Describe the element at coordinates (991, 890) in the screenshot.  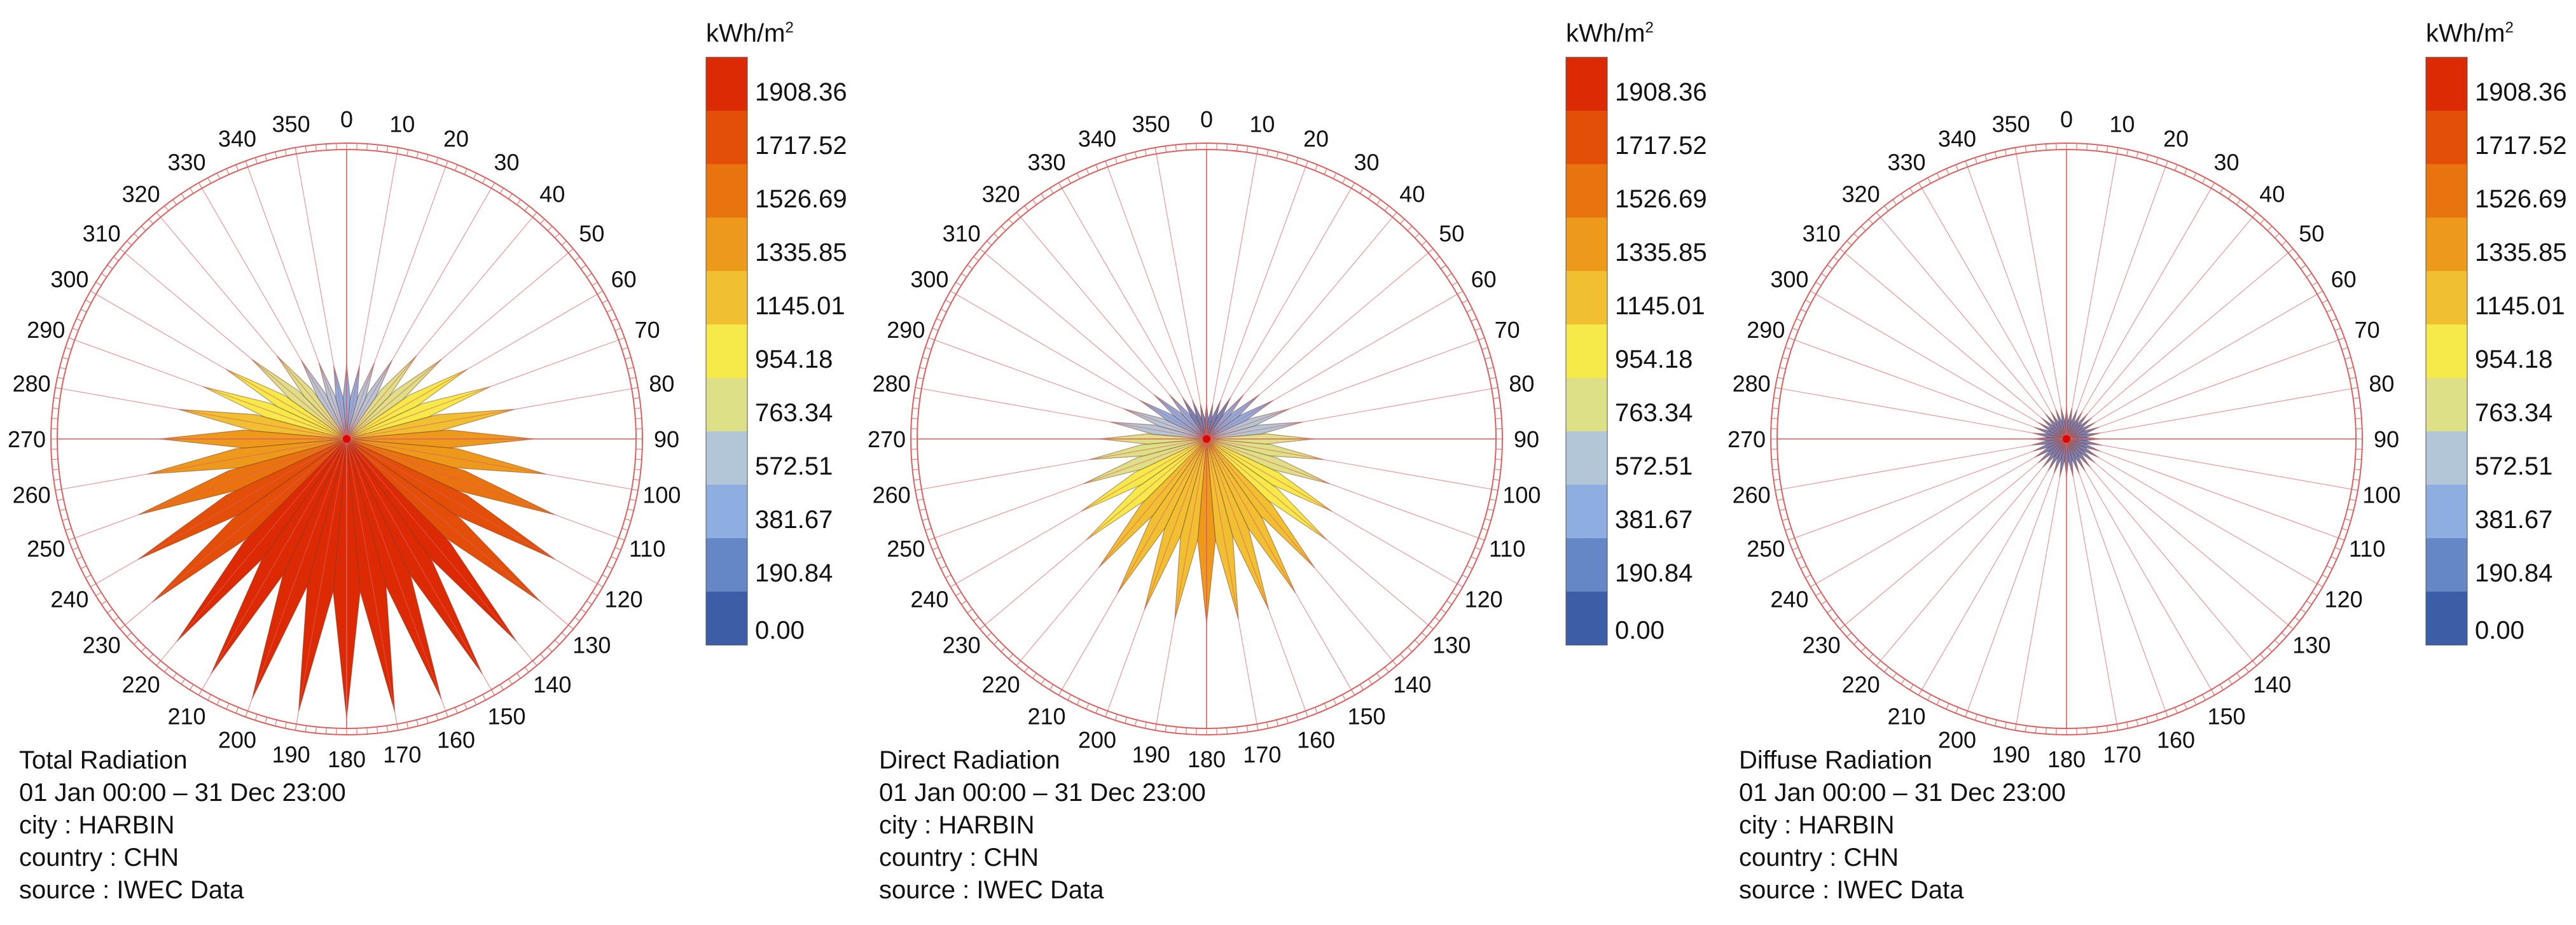
I see `source-label: source : IWEC Data` at that location.